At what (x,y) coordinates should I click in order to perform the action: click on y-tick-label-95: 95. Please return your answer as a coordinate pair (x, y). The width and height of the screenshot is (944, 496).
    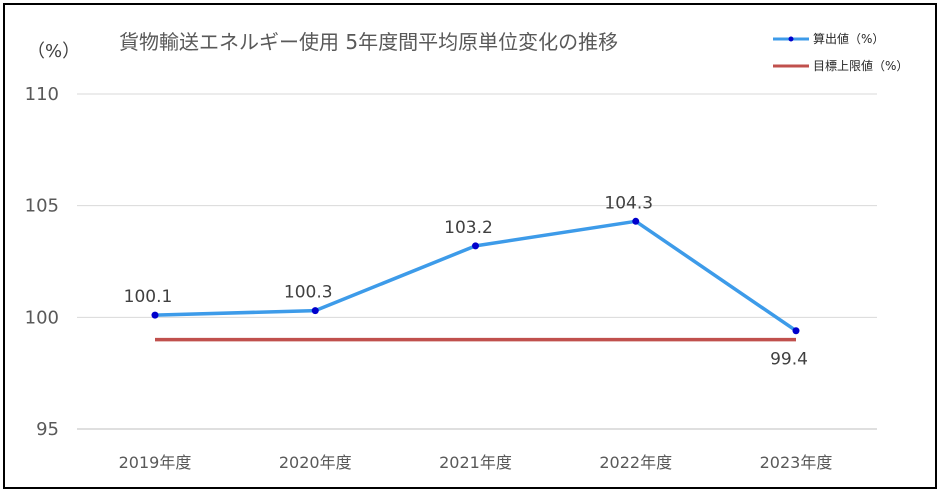
    Looking at the image, I should click on (47, 429).